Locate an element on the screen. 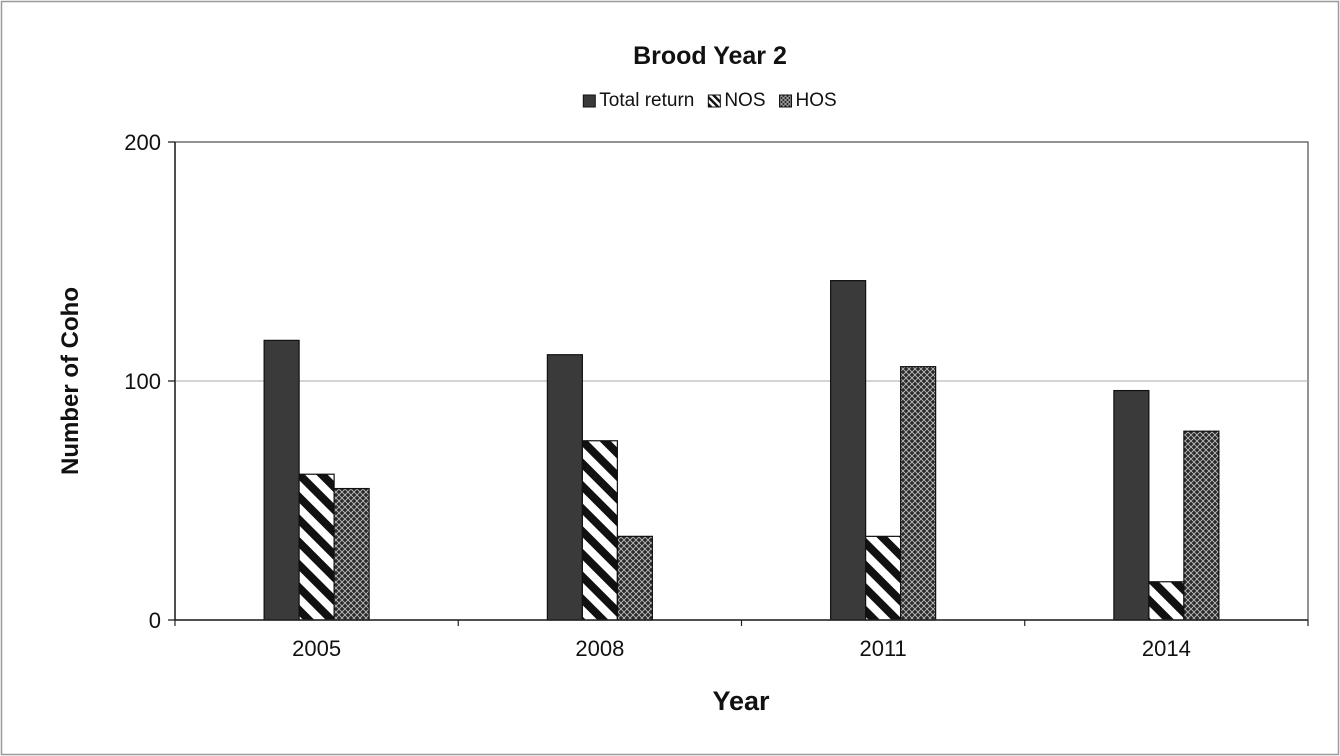 This screenshot has width=1340, height=756. legend-swatch-hos is located at coordinates (786, 101).